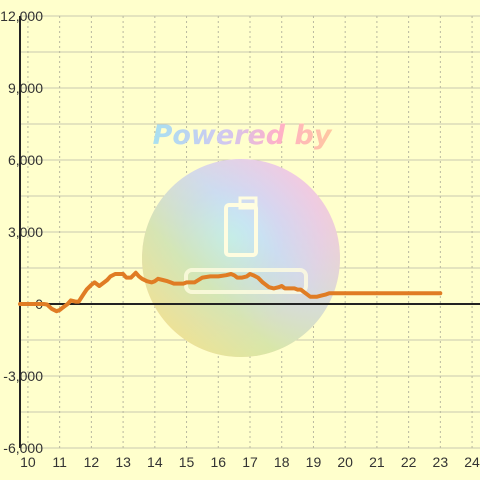  I want to click on x-tick-label: 14, so click(155, 462).